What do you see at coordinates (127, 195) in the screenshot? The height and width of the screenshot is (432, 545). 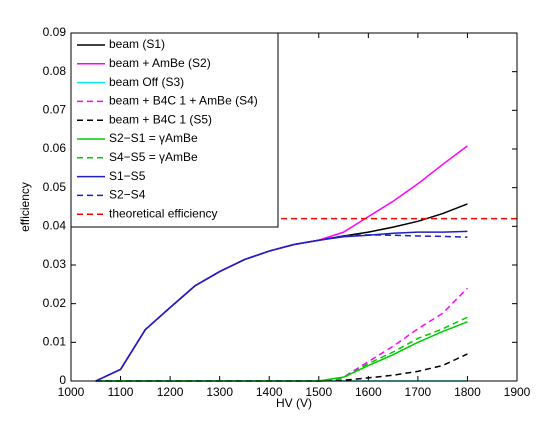 I see `legend-label: S2−S4` at bounding box center [127, 195].